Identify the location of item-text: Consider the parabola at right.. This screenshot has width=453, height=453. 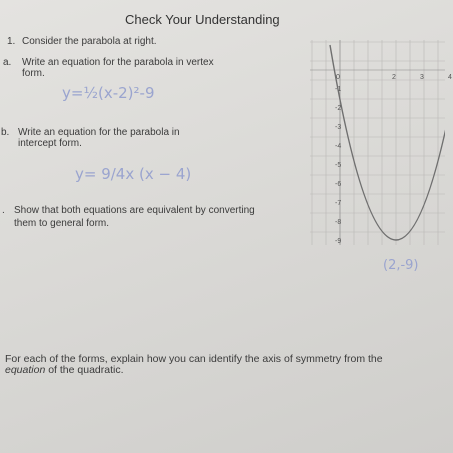
(89, 41).